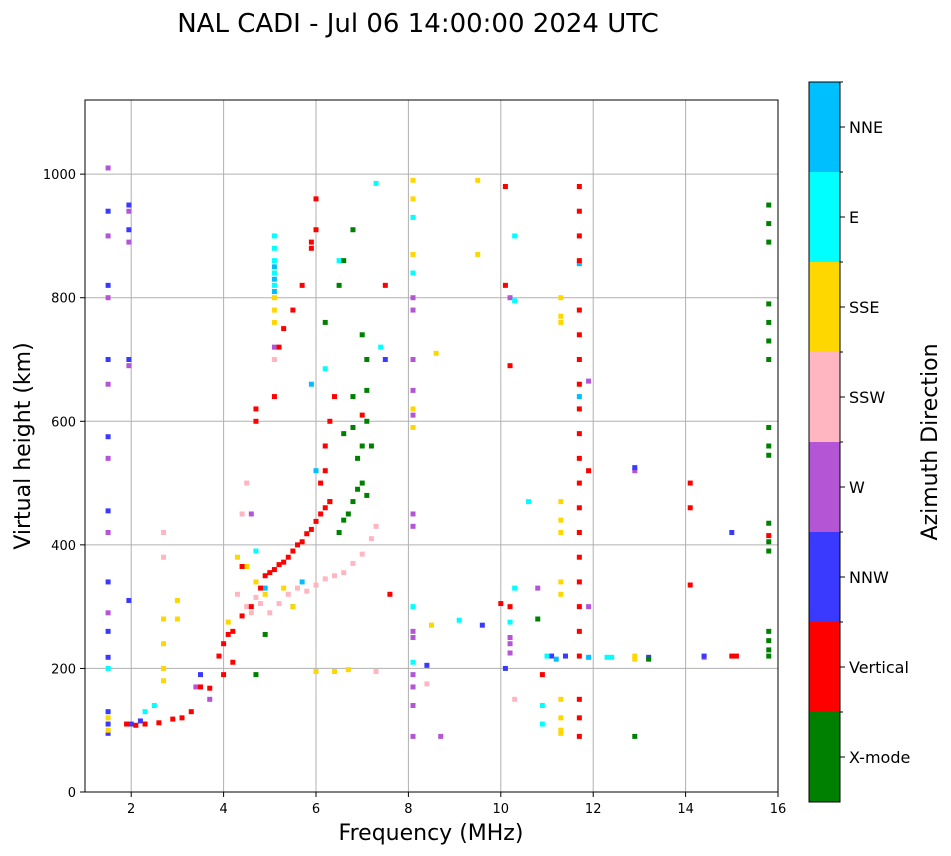 This screenshot has width=951, height=856. I want to click on colorbar-label-item: SSE, so click(864, 307).